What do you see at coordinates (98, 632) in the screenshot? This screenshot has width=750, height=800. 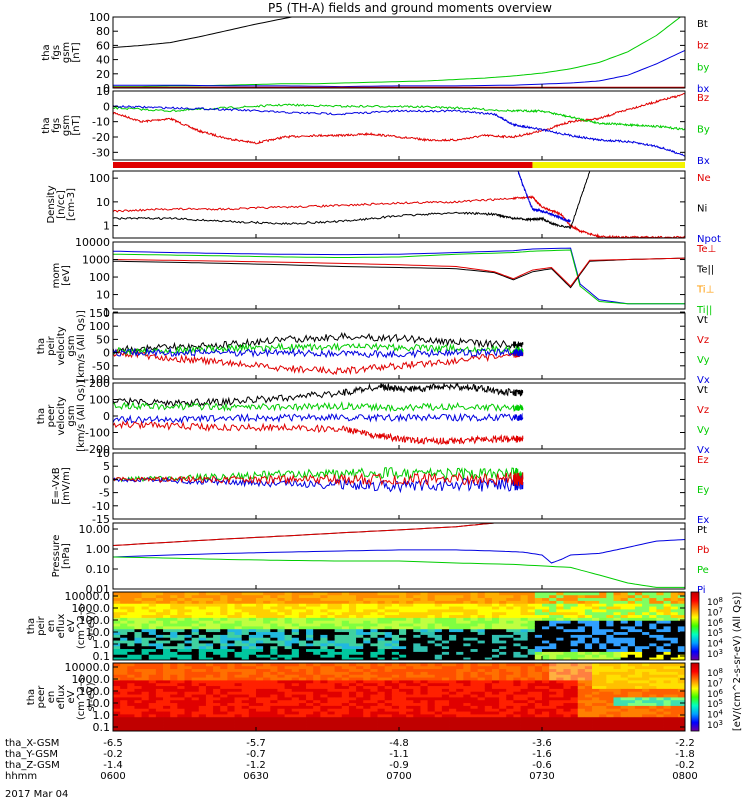 I see `panel-9-ytick-label: 10.0` at bounding box center [98, 632].